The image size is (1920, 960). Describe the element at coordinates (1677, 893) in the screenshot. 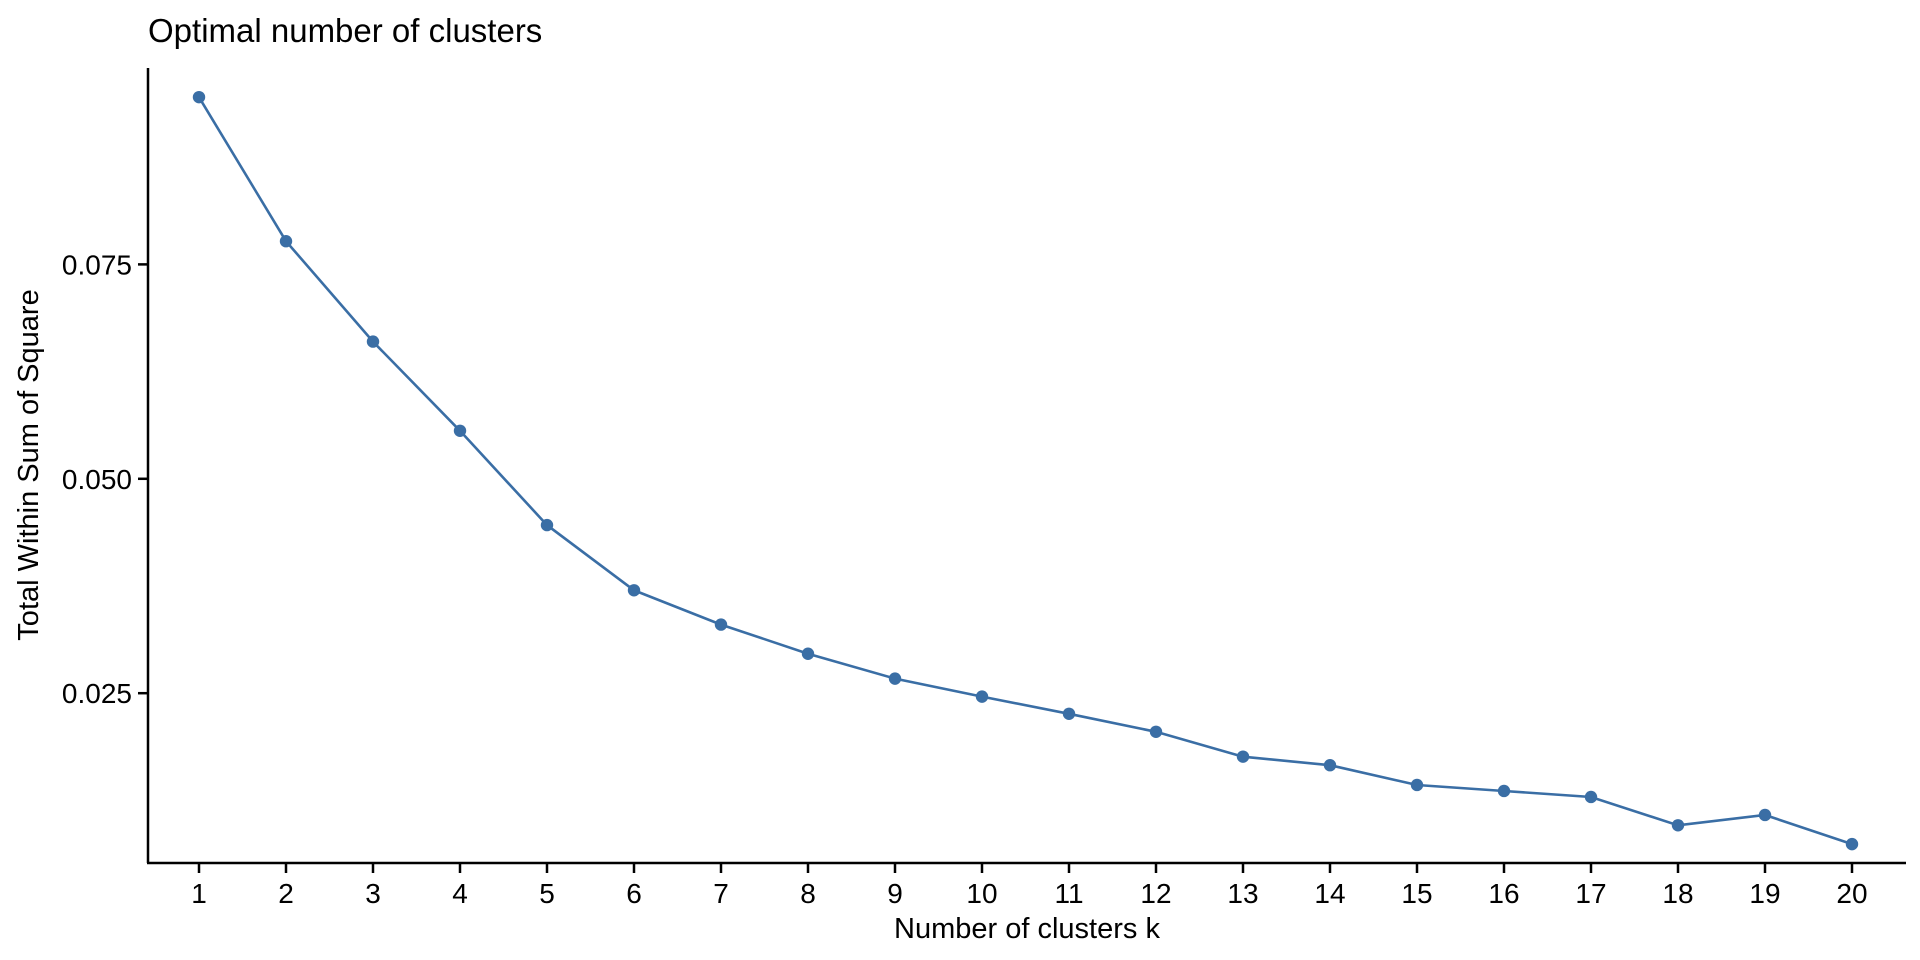

I see `x-tick-label: 18` at that location.